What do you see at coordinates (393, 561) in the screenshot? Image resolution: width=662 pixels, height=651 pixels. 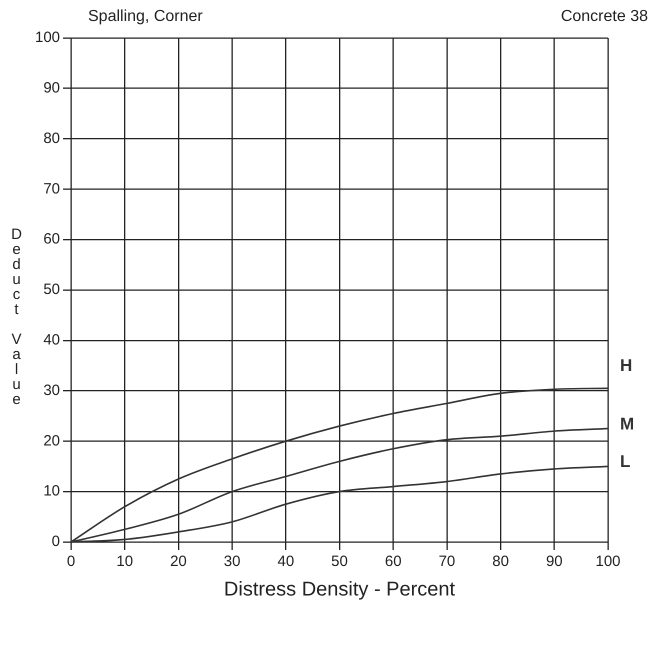 I see `x-tick-label: 60` at bounding box center [393, 561].